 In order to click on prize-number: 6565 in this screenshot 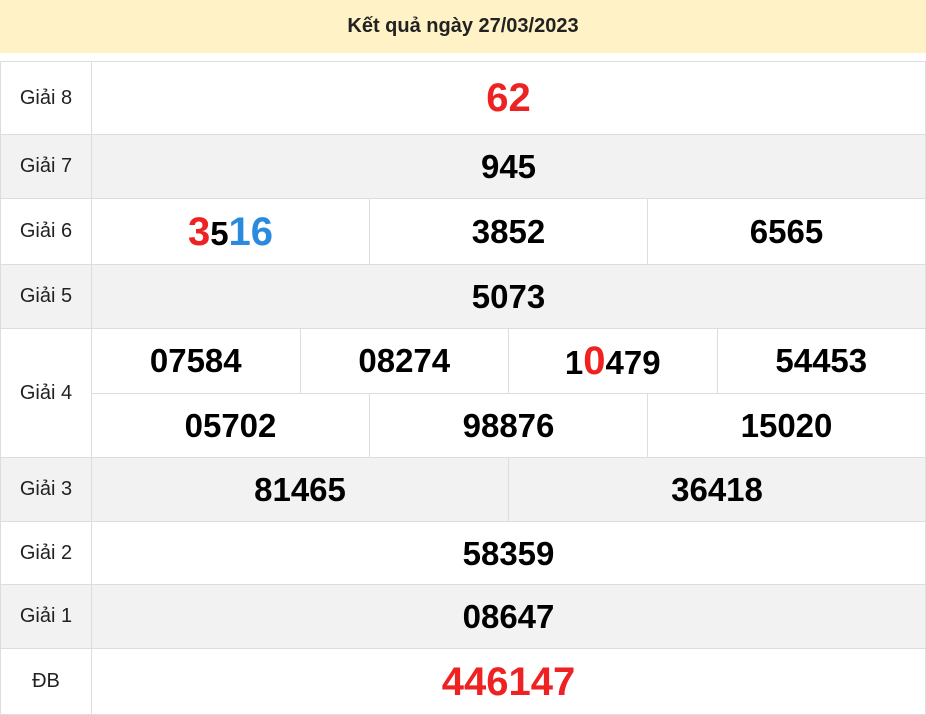, I will do `click(786, 231)`.